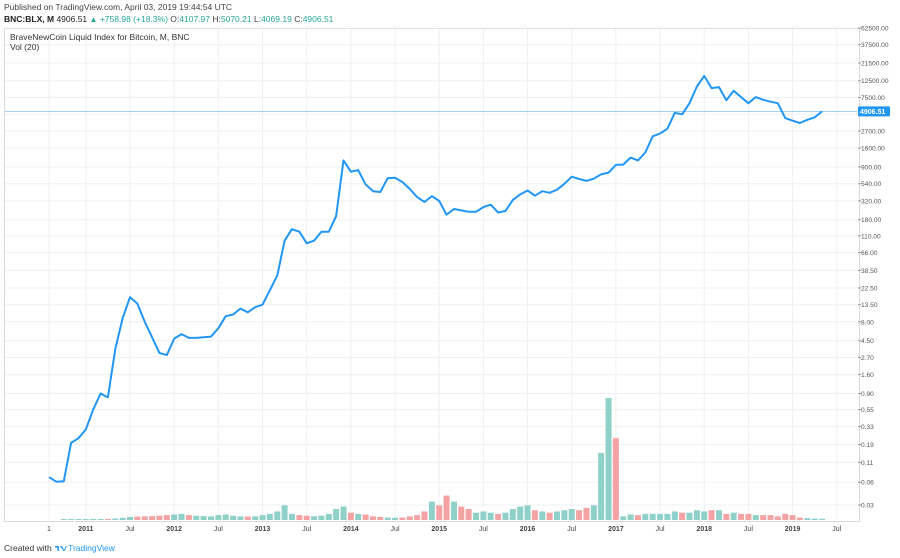  Describe the element at coordinates (869, 253) in the screenshot. I see `y-tick-label: 66.00` at that location.